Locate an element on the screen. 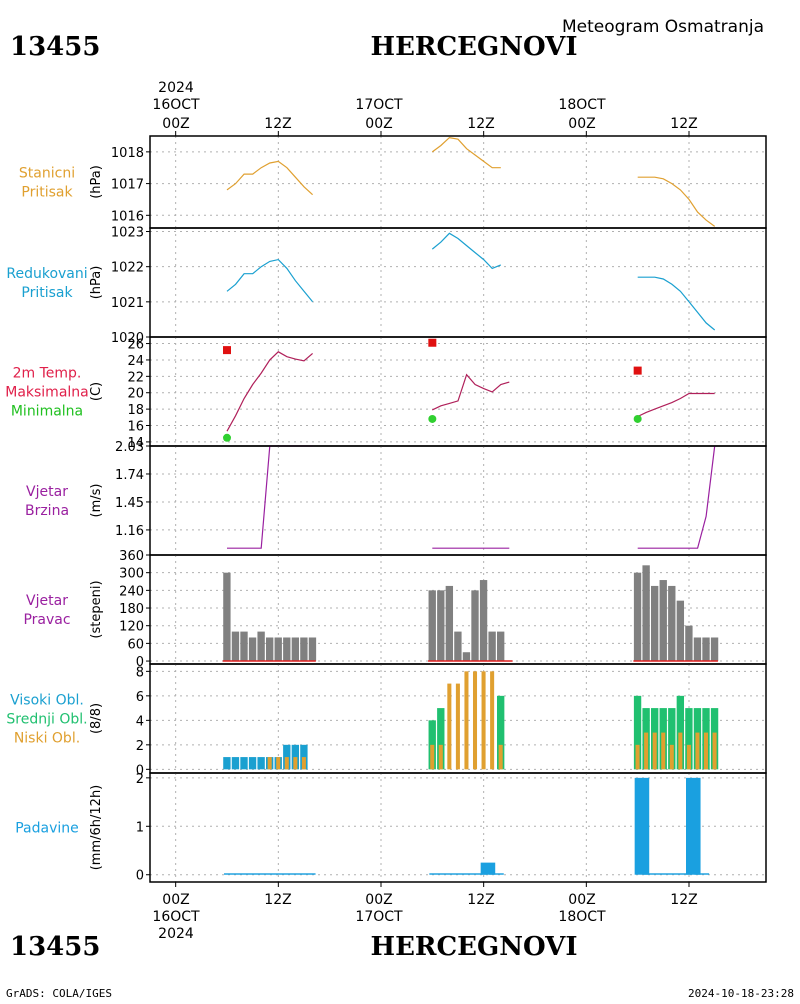 The image size is (800, 1004). cloud-cover-ytick-label: 8 is located at coordinates (140, 672).